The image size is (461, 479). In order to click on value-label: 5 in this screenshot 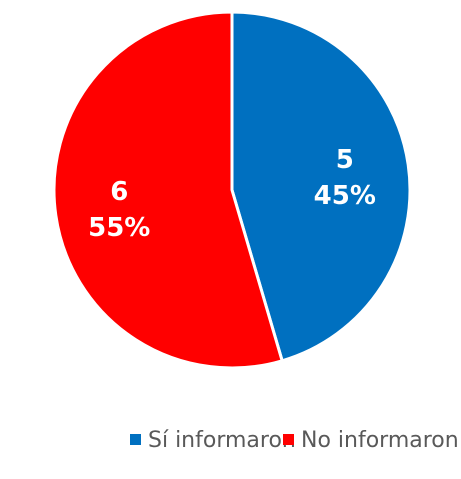, I will do `click(345, 160)`.